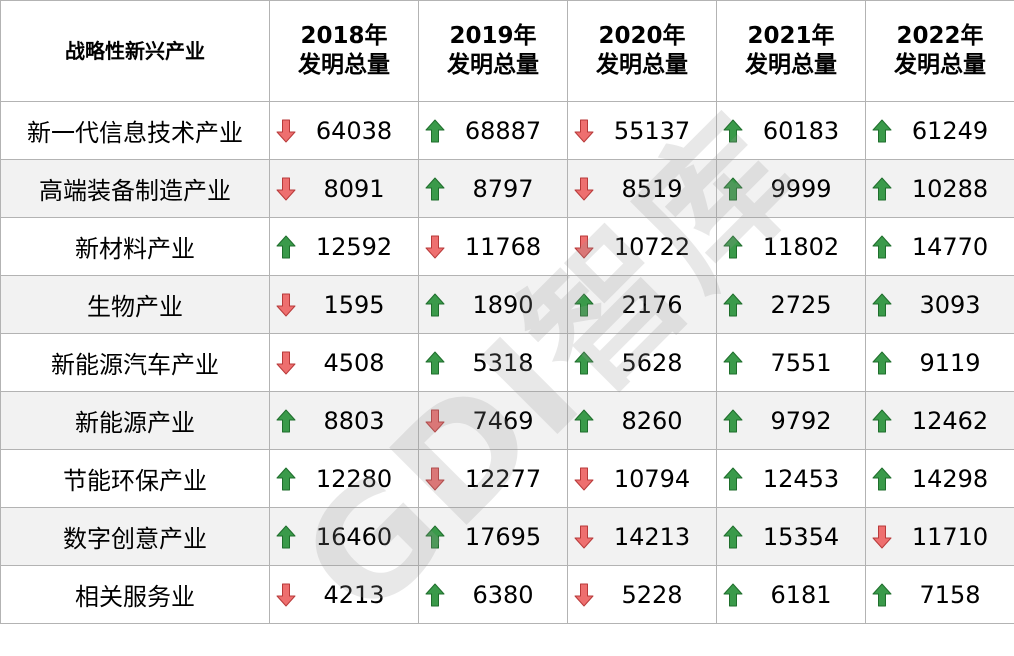 This screenshot has width=1014, height=656. What do you see at coordinates (940, 189) in the screenshot?
I see `value-cell: 10288` at bounding box center [940, 189].